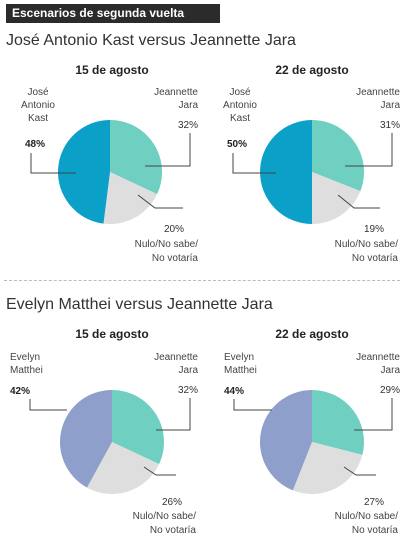  I want to click on value-label-nulo: 26%, so click(172, 502).